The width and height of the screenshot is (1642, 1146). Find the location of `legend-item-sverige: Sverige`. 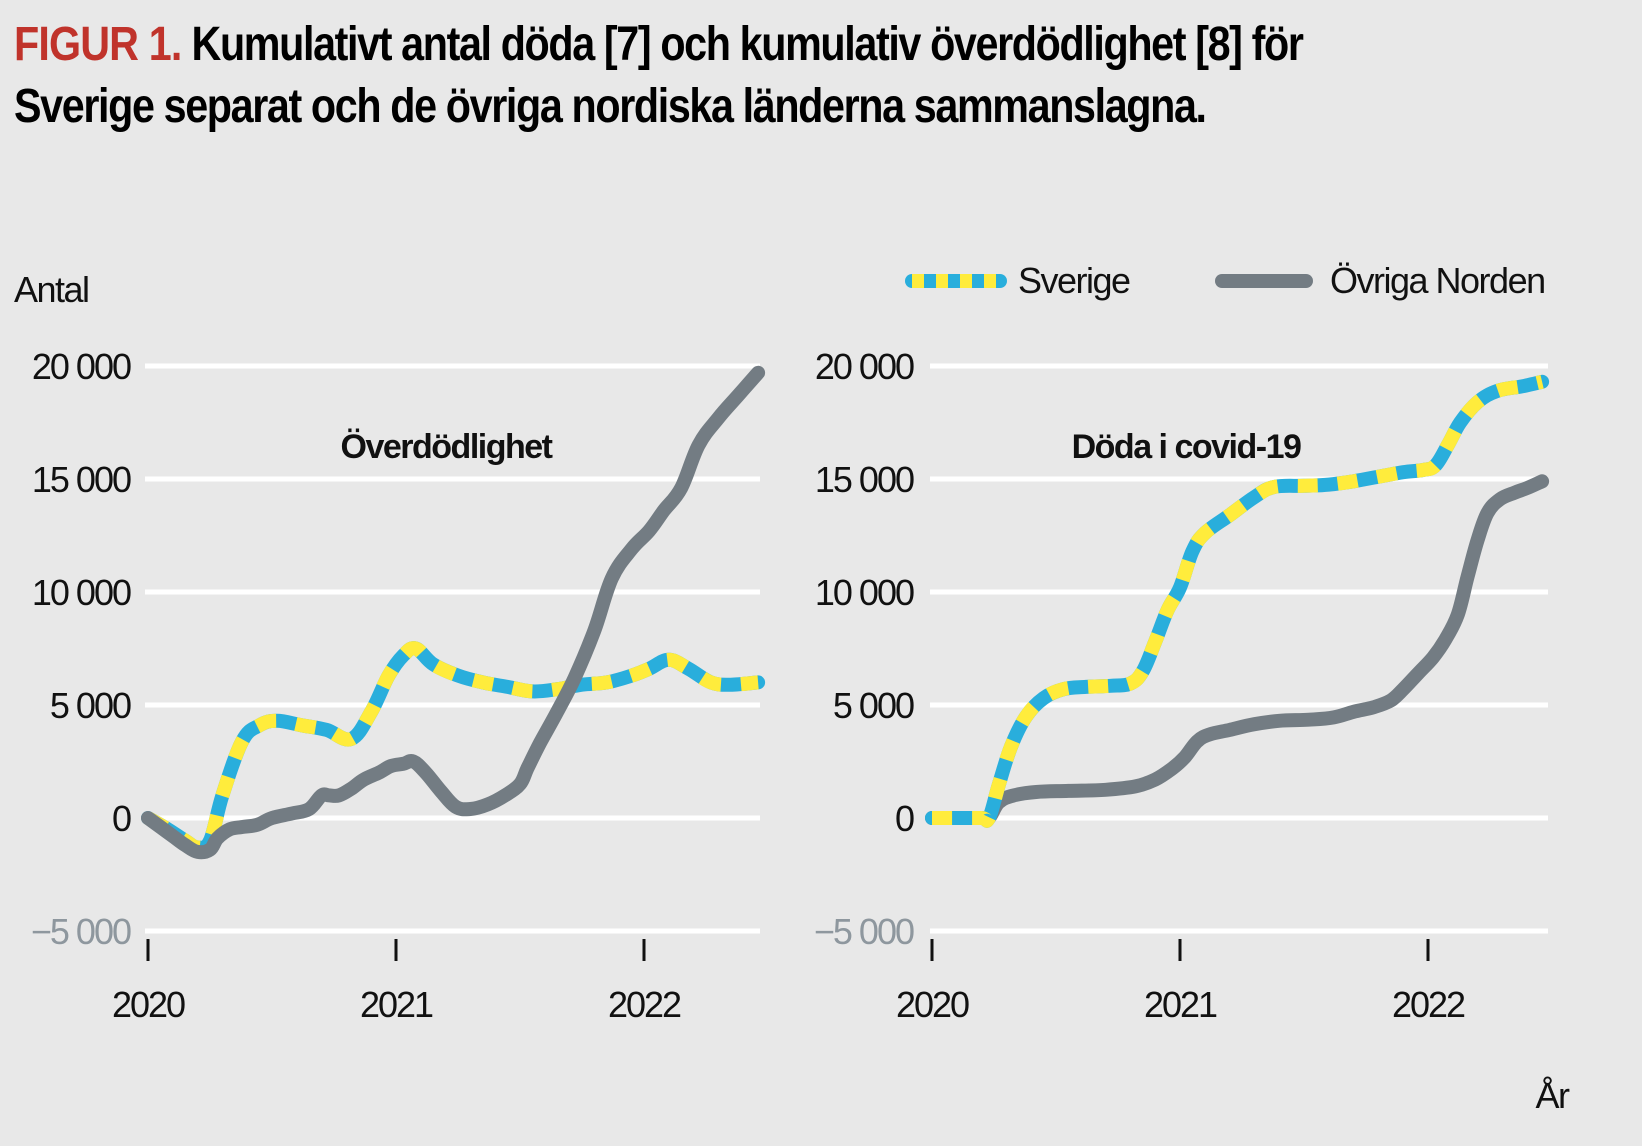

legend-item-sverige: Sverige is located at coordinates (1018, 280).